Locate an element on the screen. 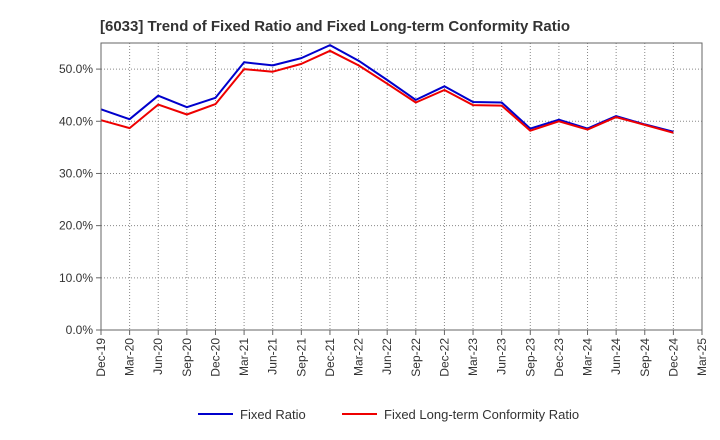 This screenshot has width=720, height=440. x-tick-label: Mar-20 is located at coordinates (130, 357).